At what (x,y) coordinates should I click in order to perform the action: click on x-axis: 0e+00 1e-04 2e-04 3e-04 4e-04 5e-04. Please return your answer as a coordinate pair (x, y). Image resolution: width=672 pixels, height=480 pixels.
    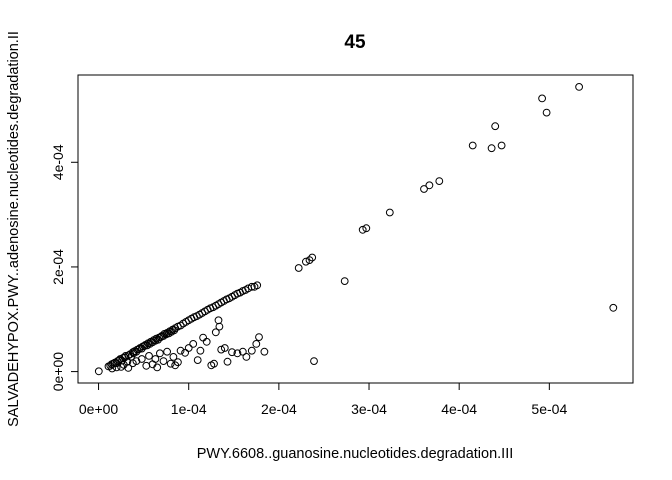
    Looking at the image, I should click on (323, 399).